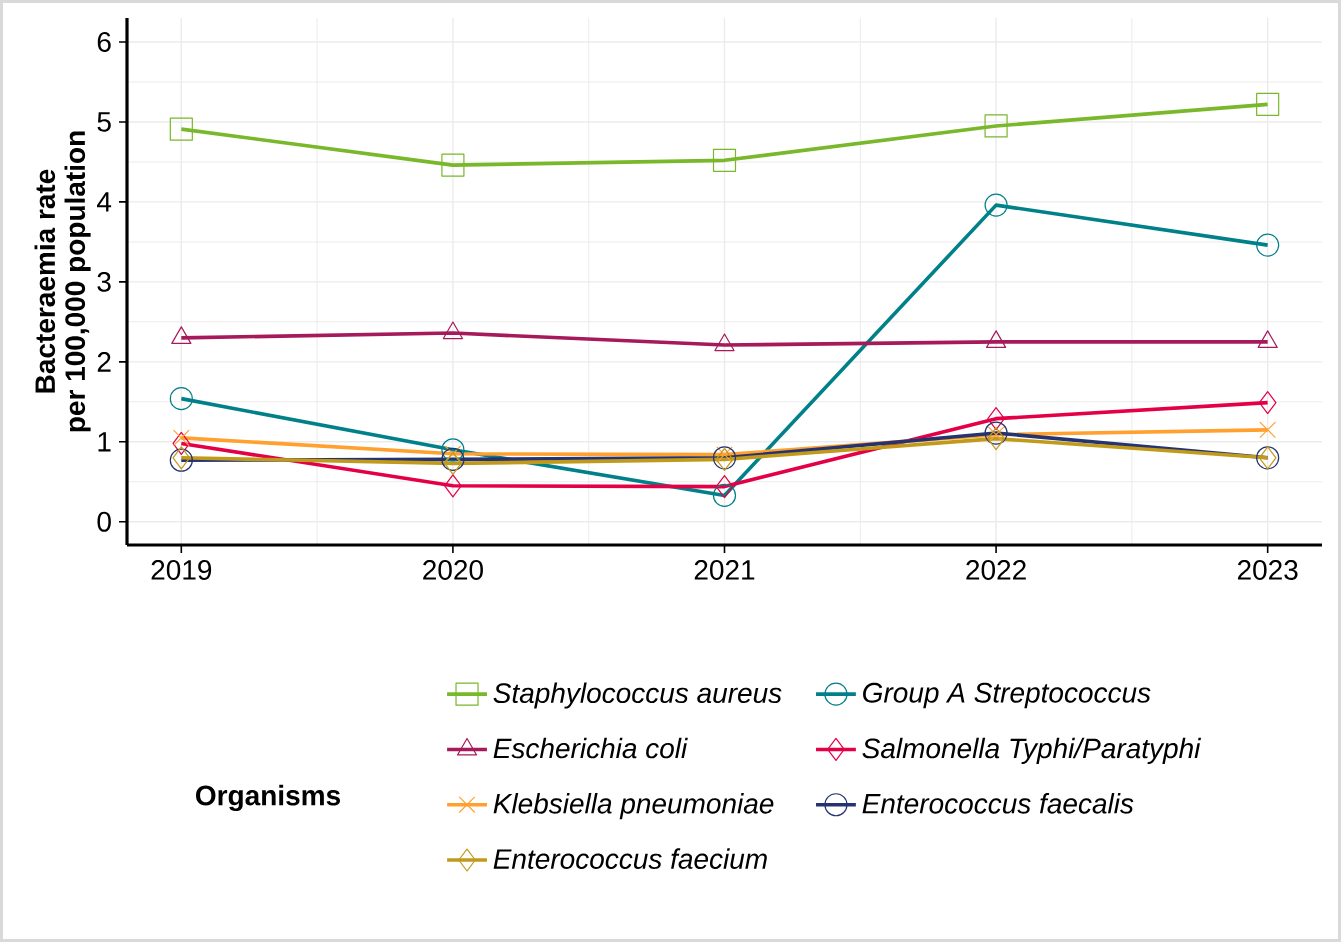 The image size is (1341, 942). Describe the element at coordinates (268, 798) in the screenshot. I see `legend-title: Organisms` at that location.